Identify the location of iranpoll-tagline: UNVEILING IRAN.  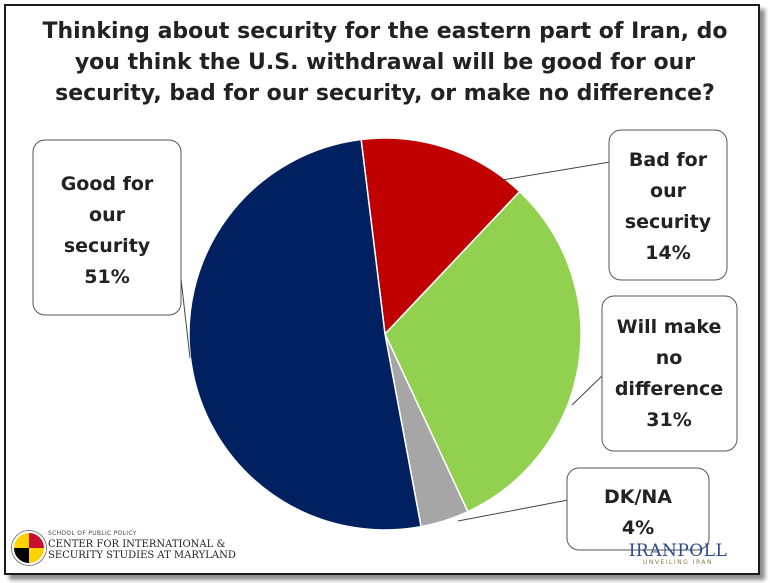
(678, 562).